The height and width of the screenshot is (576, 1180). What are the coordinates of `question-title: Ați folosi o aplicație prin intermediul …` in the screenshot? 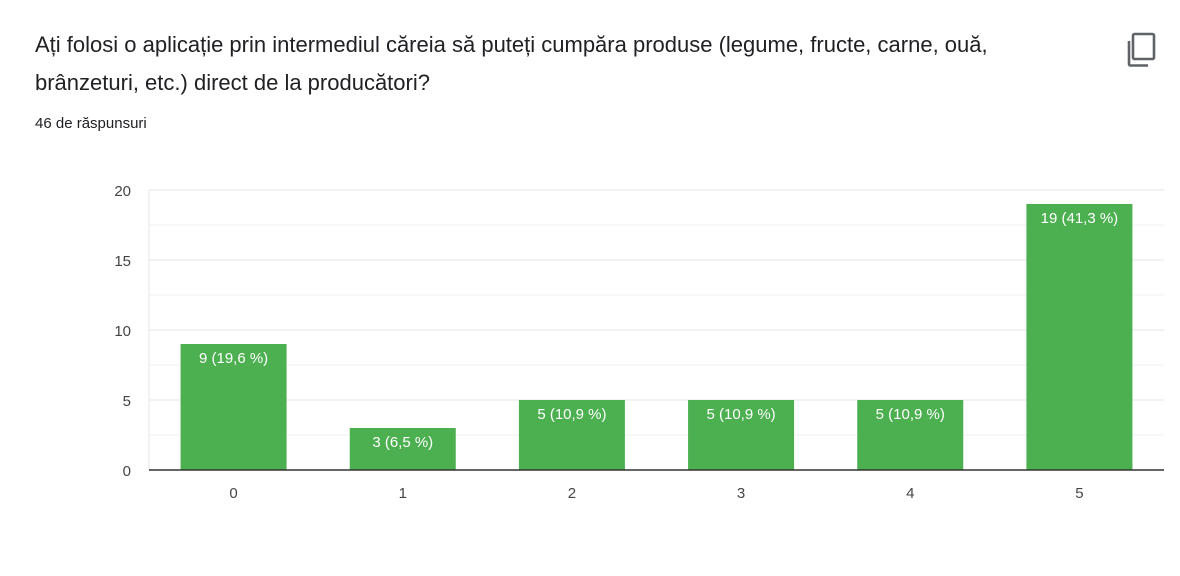 It's located at (511, 63).